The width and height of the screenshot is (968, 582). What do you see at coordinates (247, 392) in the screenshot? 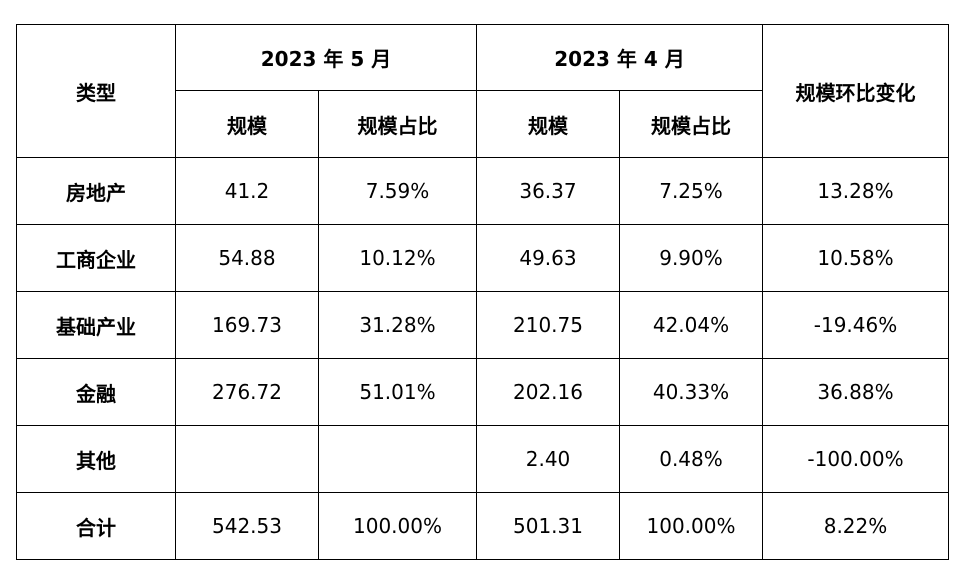
I see `may-scale-cell: 276.72` at bounding box center [247, 392].